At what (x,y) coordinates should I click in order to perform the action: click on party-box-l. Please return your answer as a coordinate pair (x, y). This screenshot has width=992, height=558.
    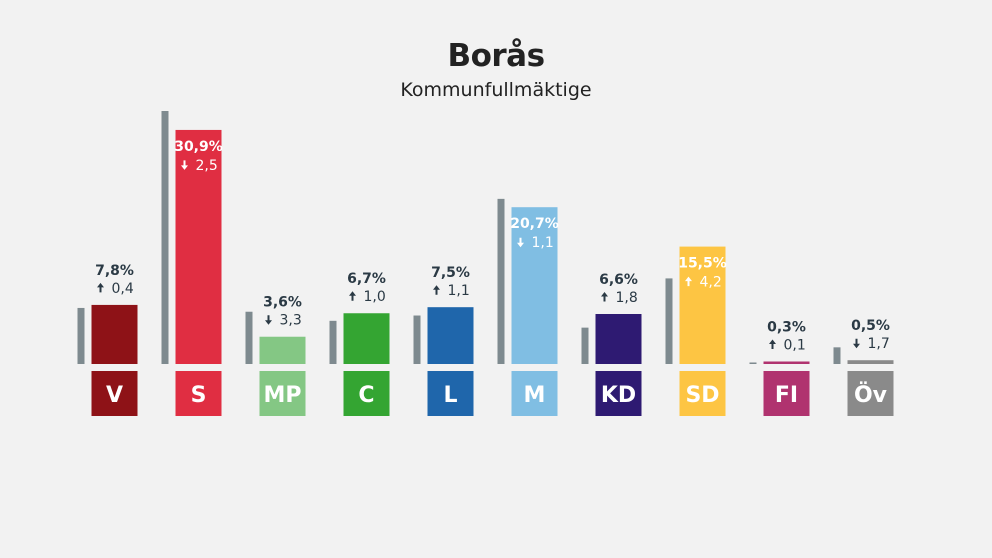
    Looking at the image, I should click on (450, 393).